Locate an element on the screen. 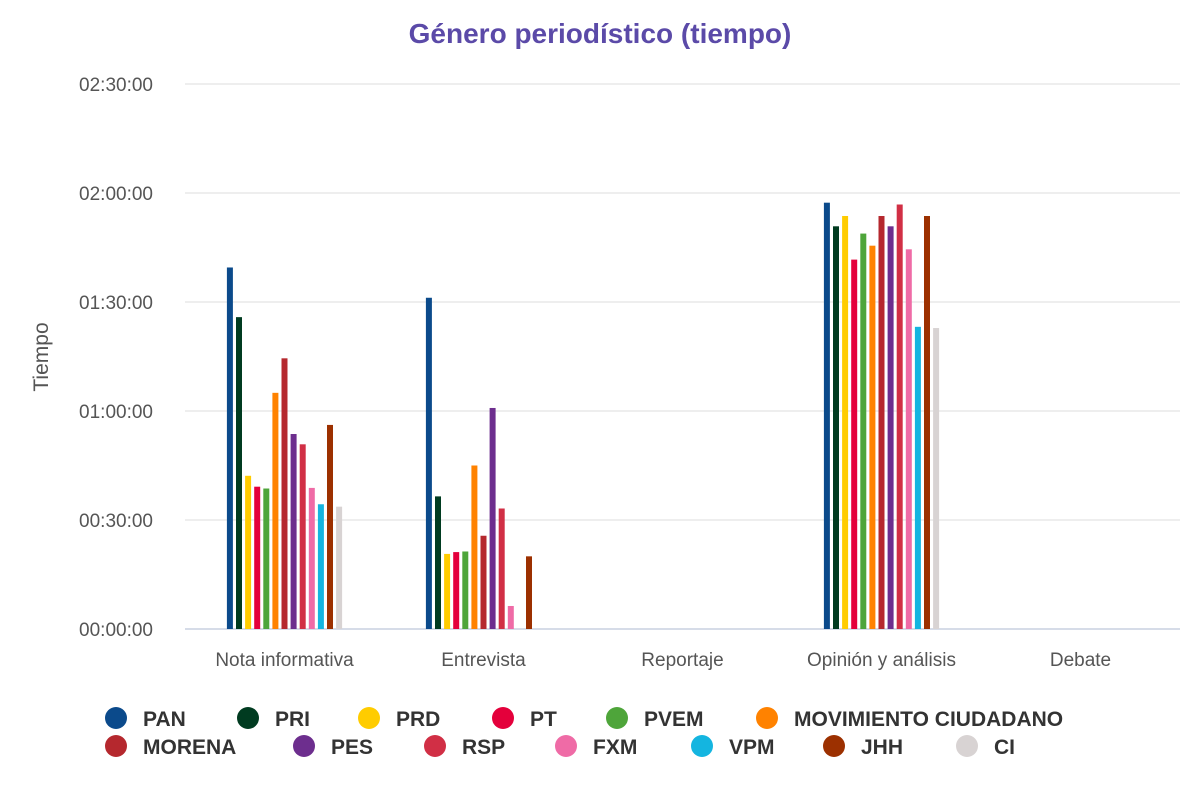 The image size is (1200, 800). legend-label: MOVIMIENTO CIUDADANO is located at coordinates (928, 719).